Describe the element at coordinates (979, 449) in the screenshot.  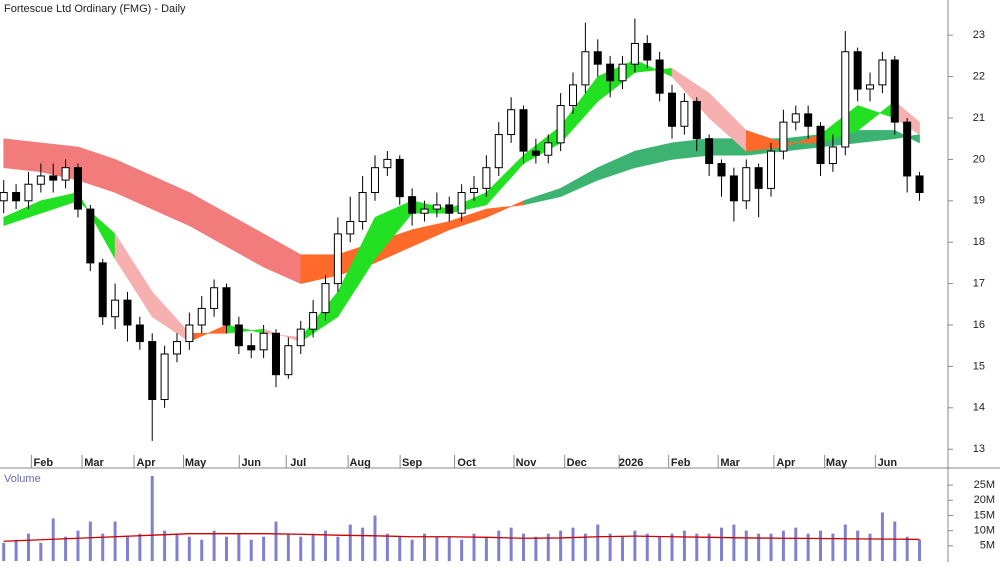
I see `y-tick-label: 13` at that location.